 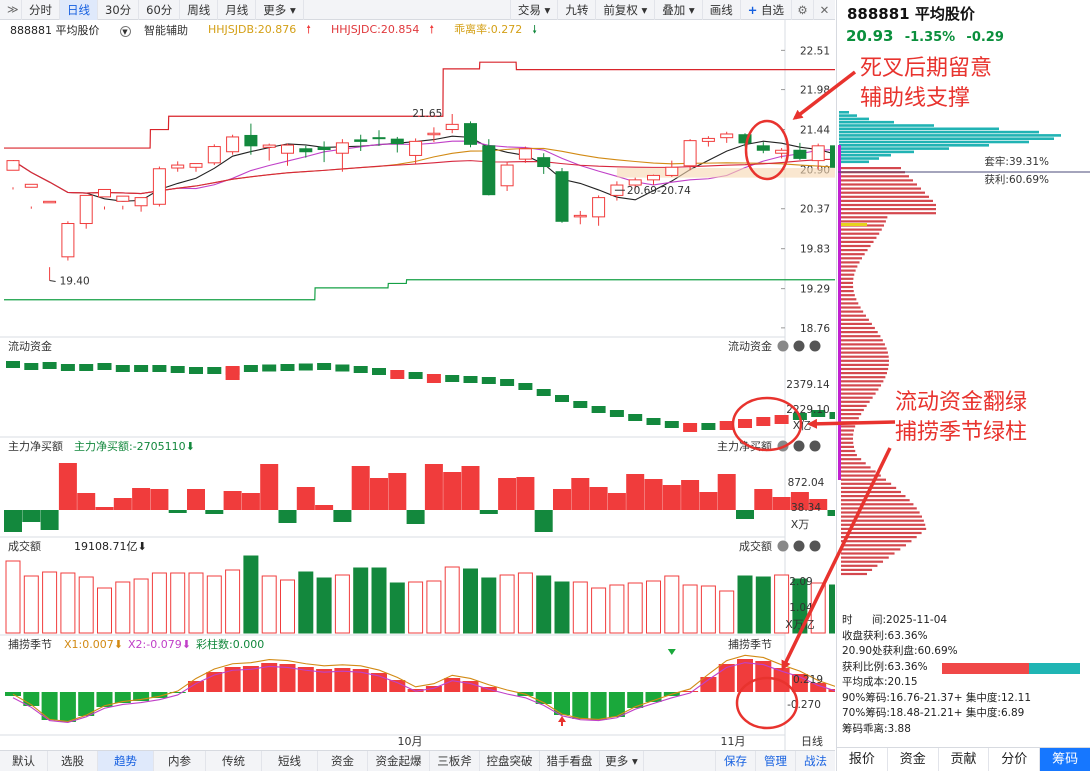 What do you see at coordinates (399, 761) in the screenshot?
I see `tab-capital-boom: 资金起爆` at bounding box center [399, 761].